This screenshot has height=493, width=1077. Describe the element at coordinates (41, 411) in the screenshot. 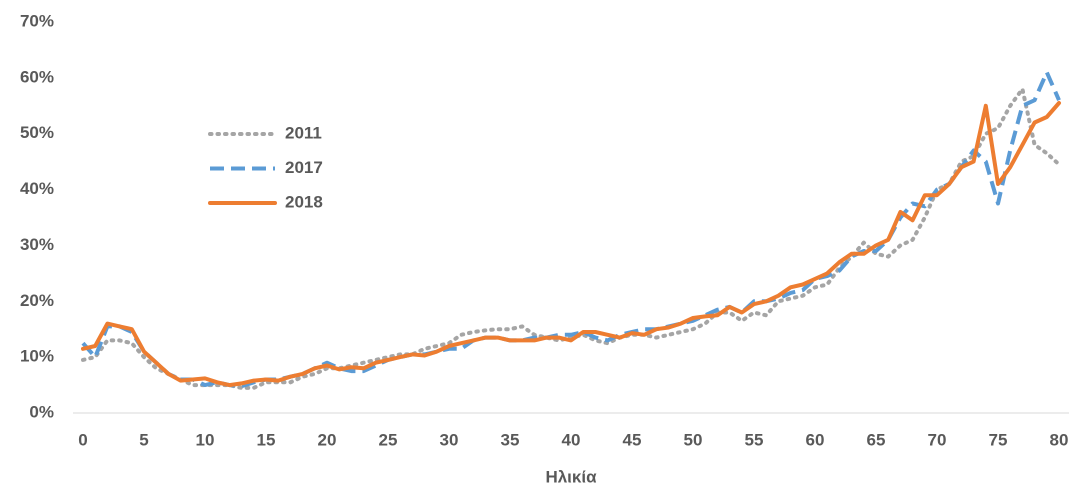

I see `y-tick-label: 0%` at that location.